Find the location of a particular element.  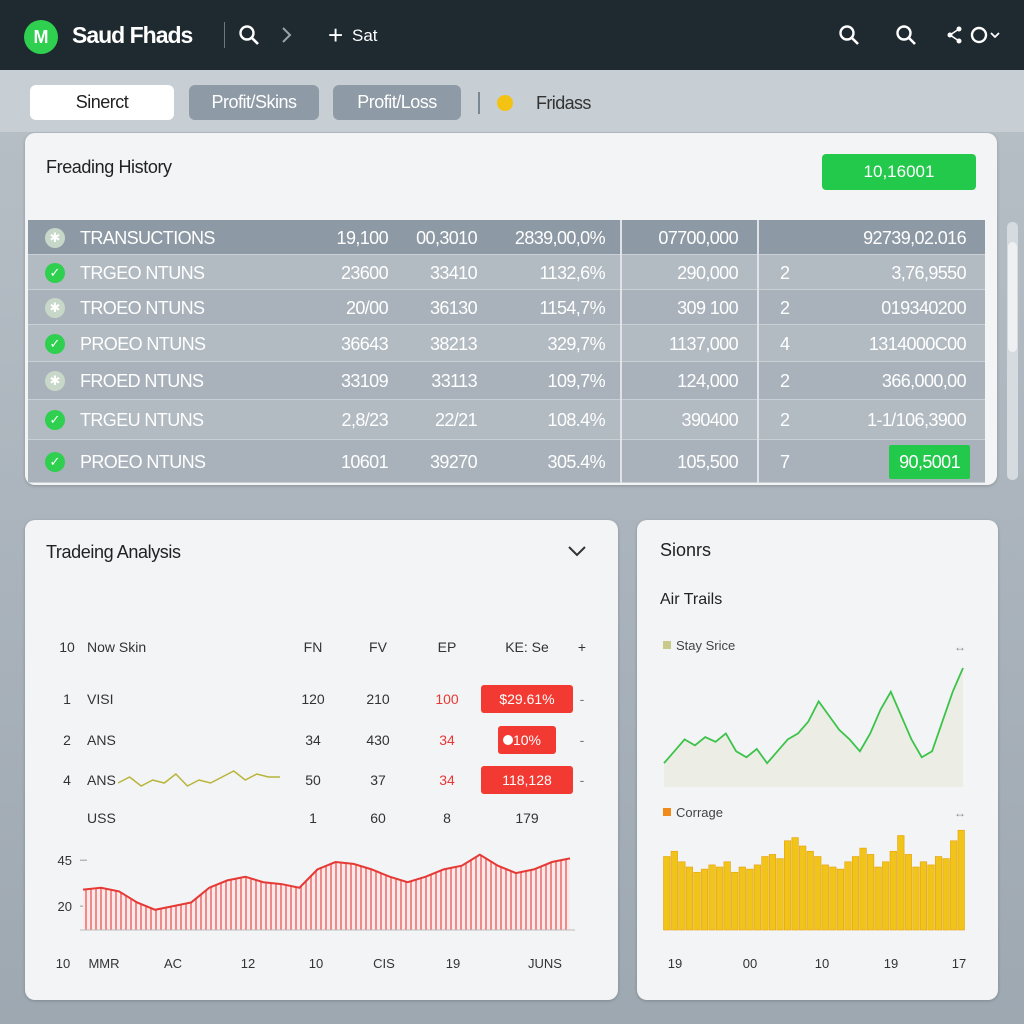

filter-label: Fridass is located at coordinates (563, 103).